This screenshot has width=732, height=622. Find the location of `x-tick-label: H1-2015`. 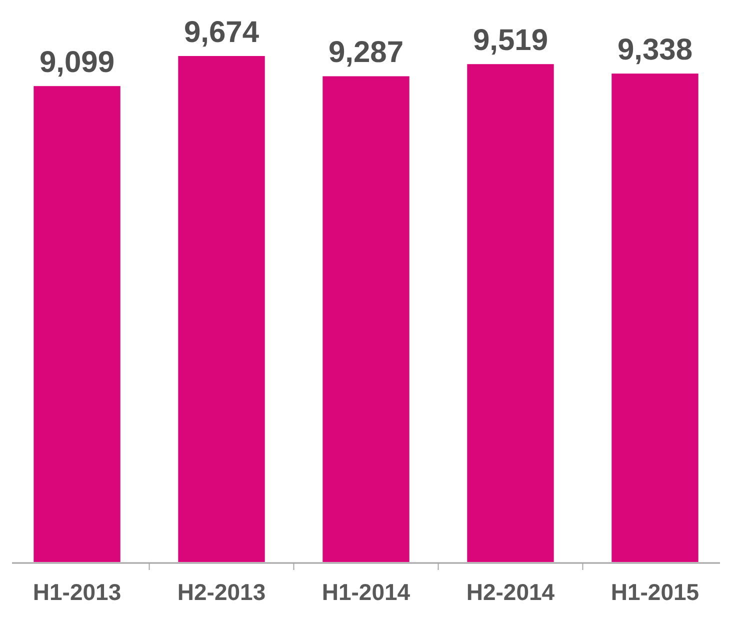

x-tick-label: H1-2015 is located at coordinates (655, 592).